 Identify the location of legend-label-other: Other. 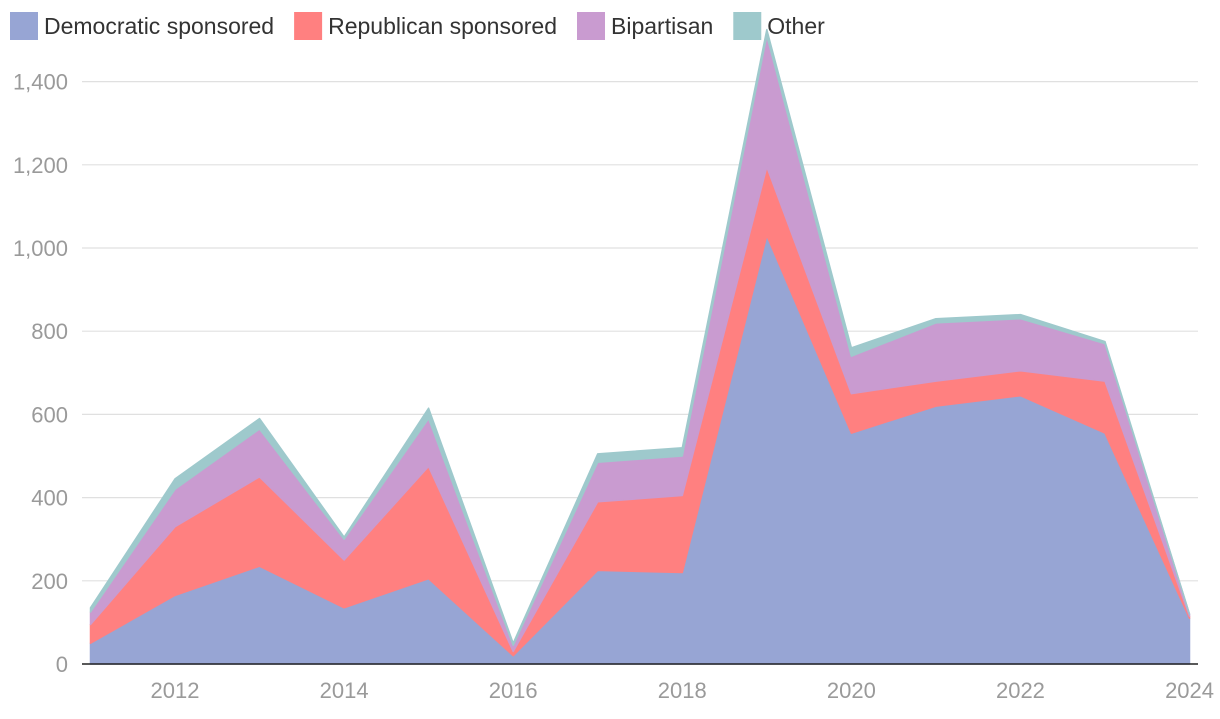
(796, 26).